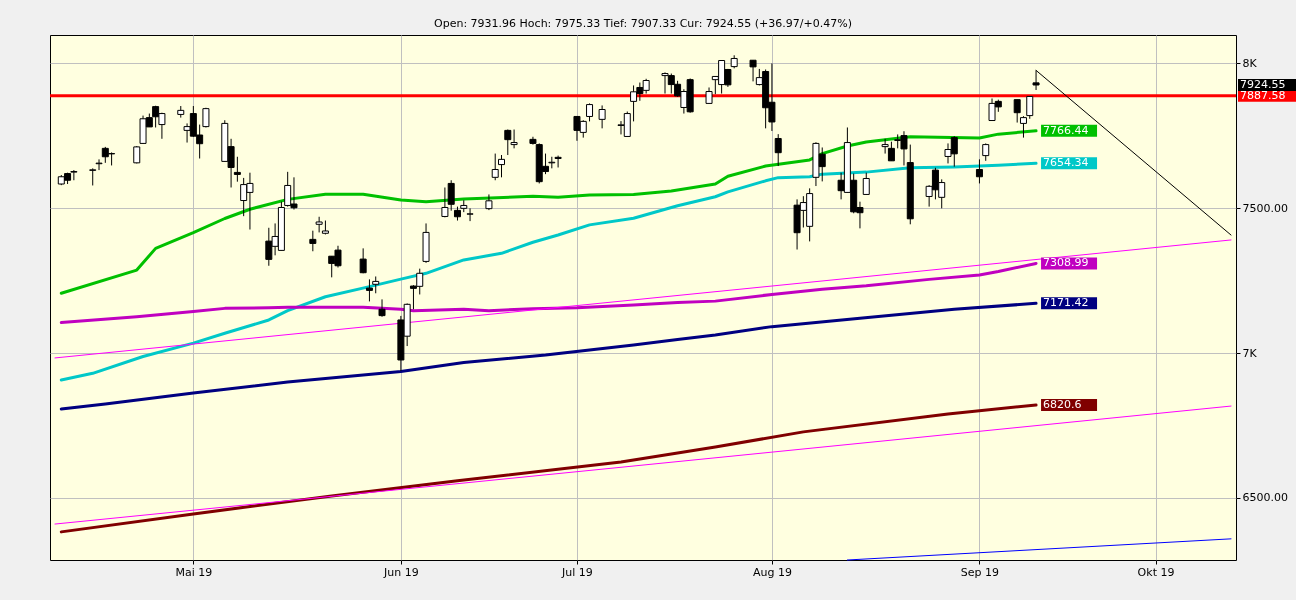 This screenshot has height=600, width=1296. Describe the element at coordinates (401, 572) in the screenshot. I see `x-tick-label: Jun 19` at that location.